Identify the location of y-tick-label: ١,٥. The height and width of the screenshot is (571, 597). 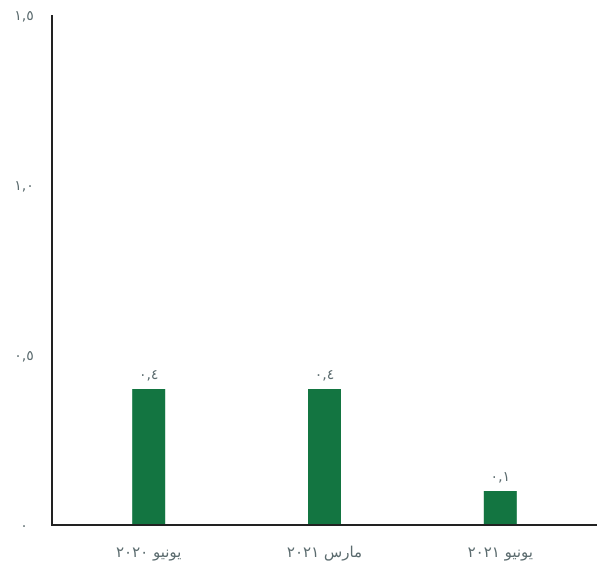
(24, 16).